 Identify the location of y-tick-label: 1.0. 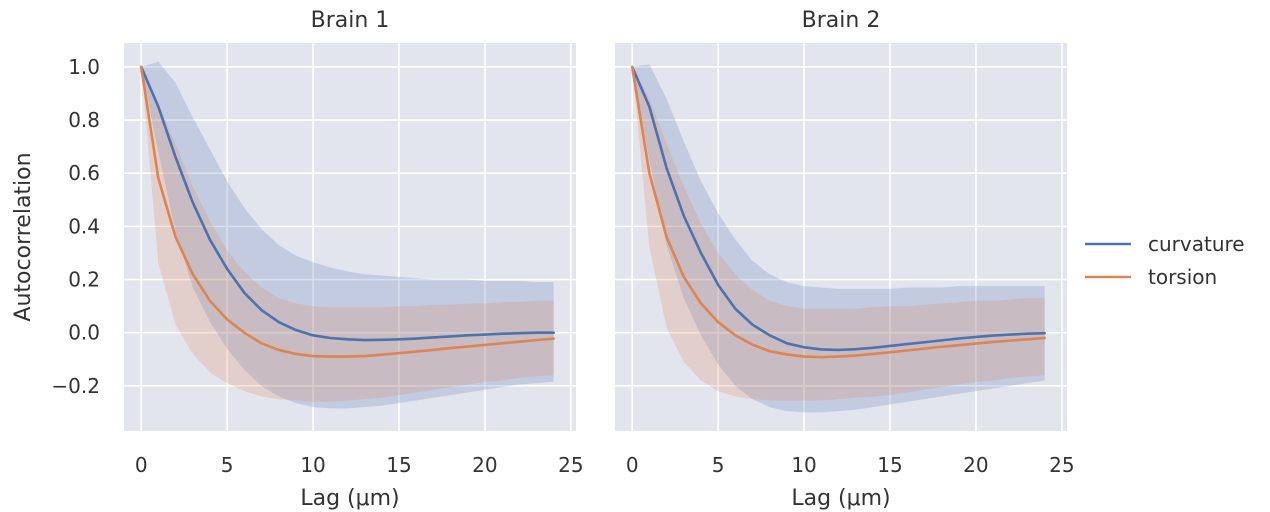
(84, 67).